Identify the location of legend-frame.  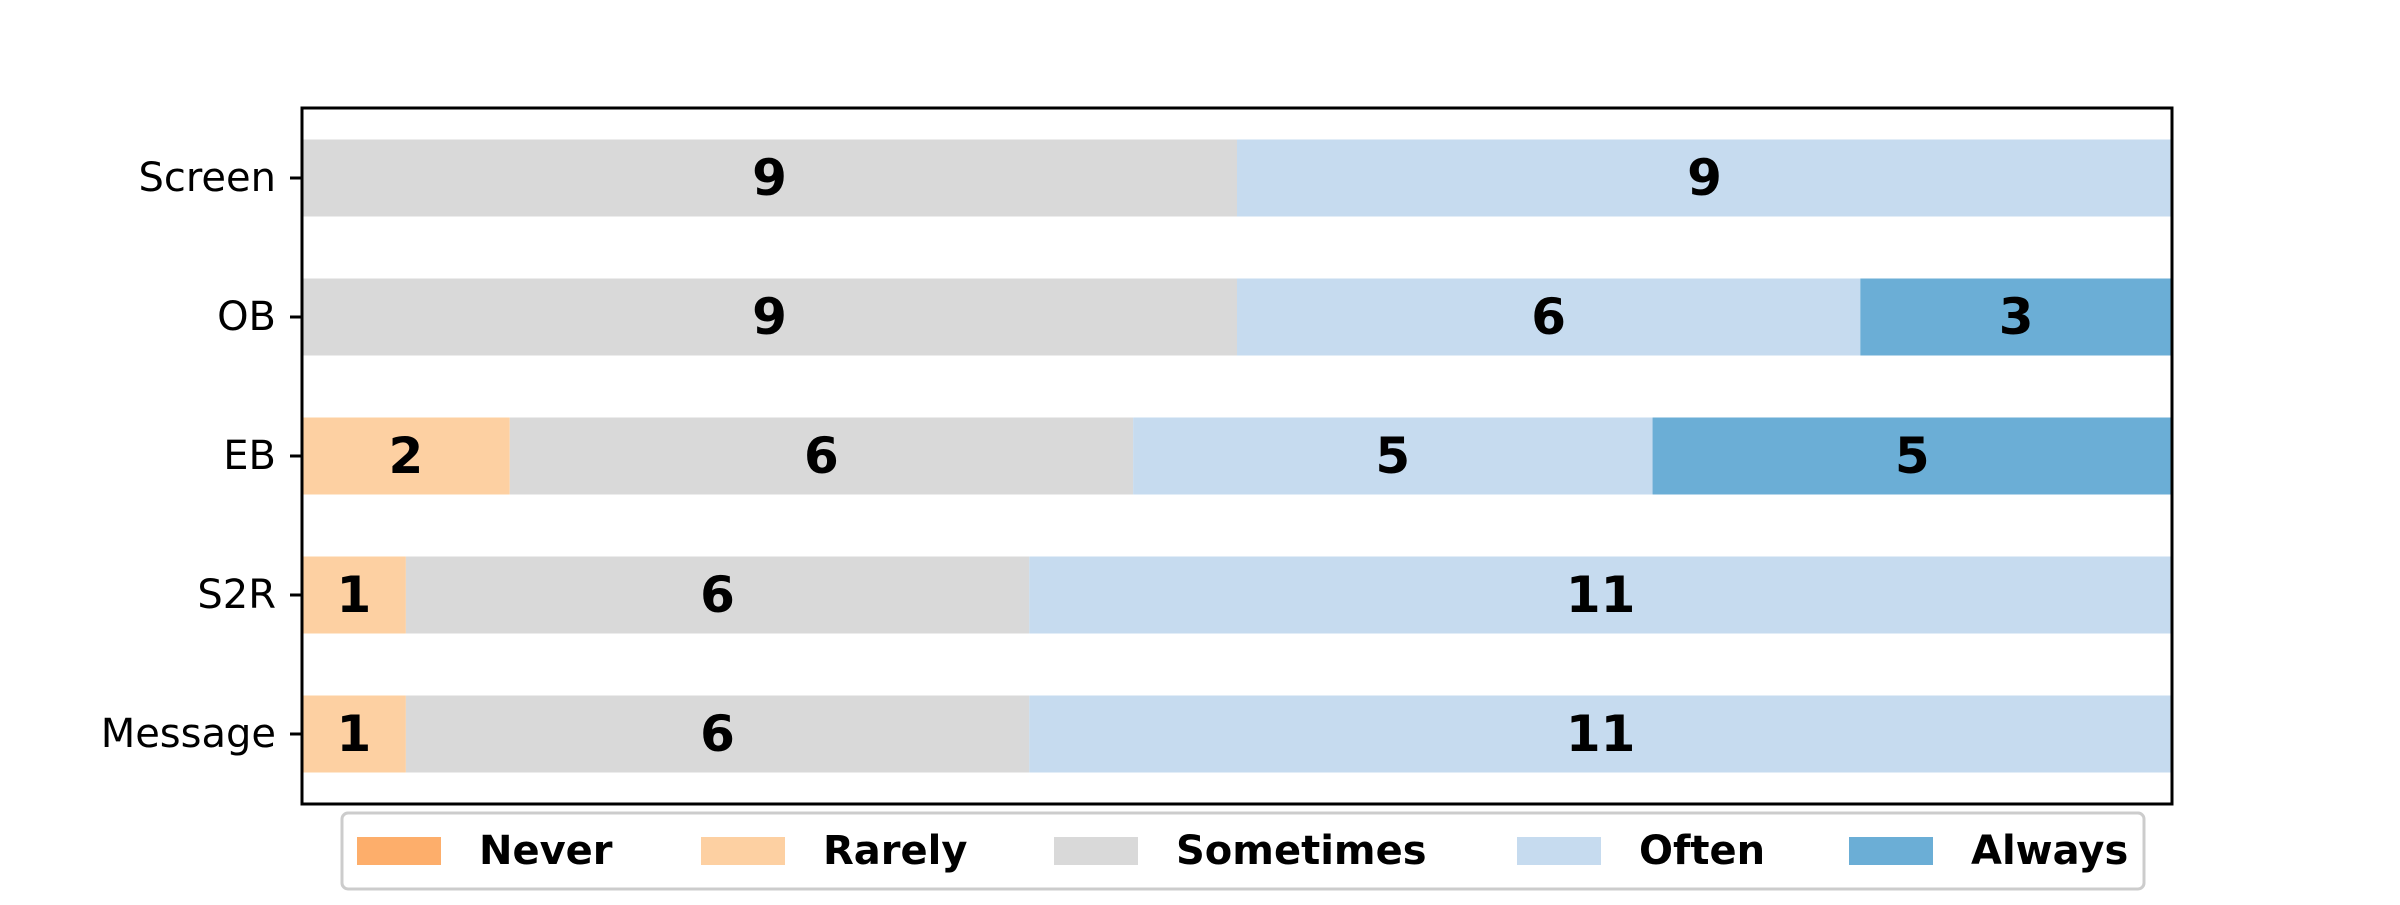
(1243, 851).